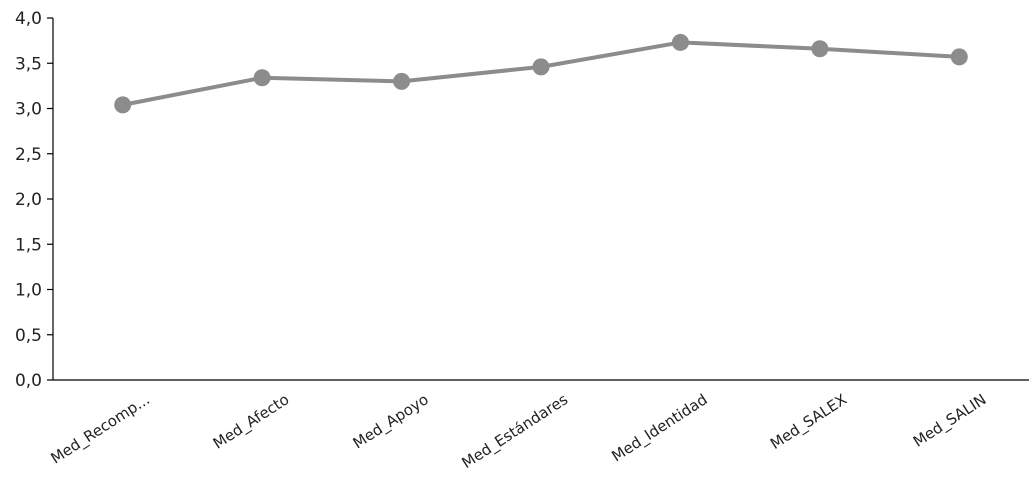  I want to click on x-category-label: Med_Estándares, so click(514, 431).